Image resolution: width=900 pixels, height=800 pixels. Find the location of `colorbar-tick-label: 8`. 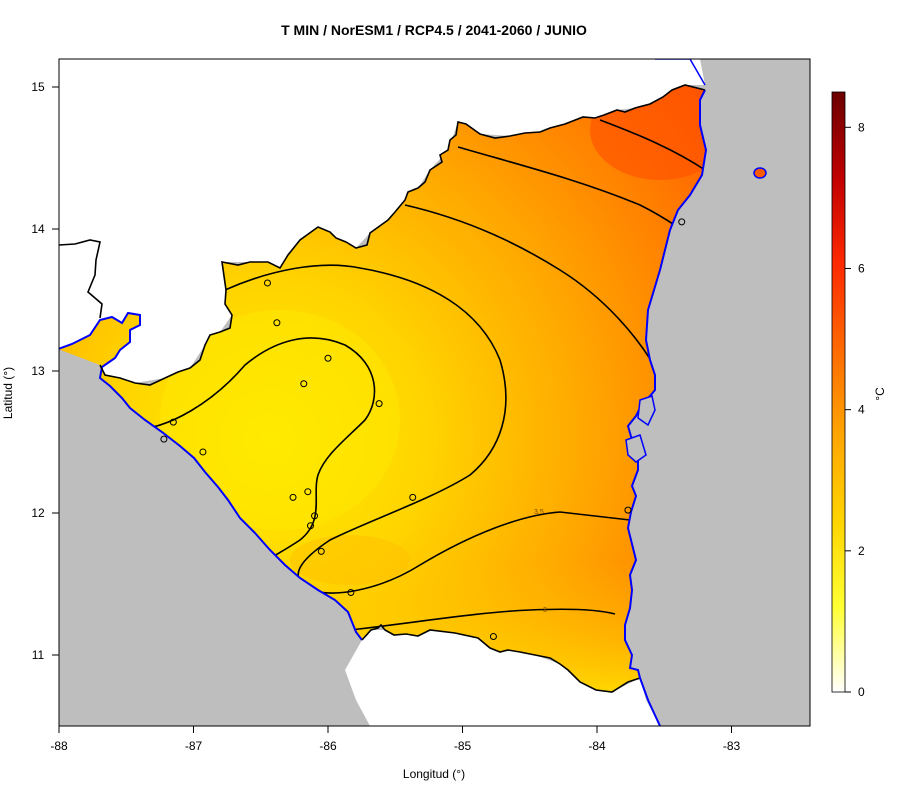

colorbar-tick-label: 8 is located at coordinates (861, 127).